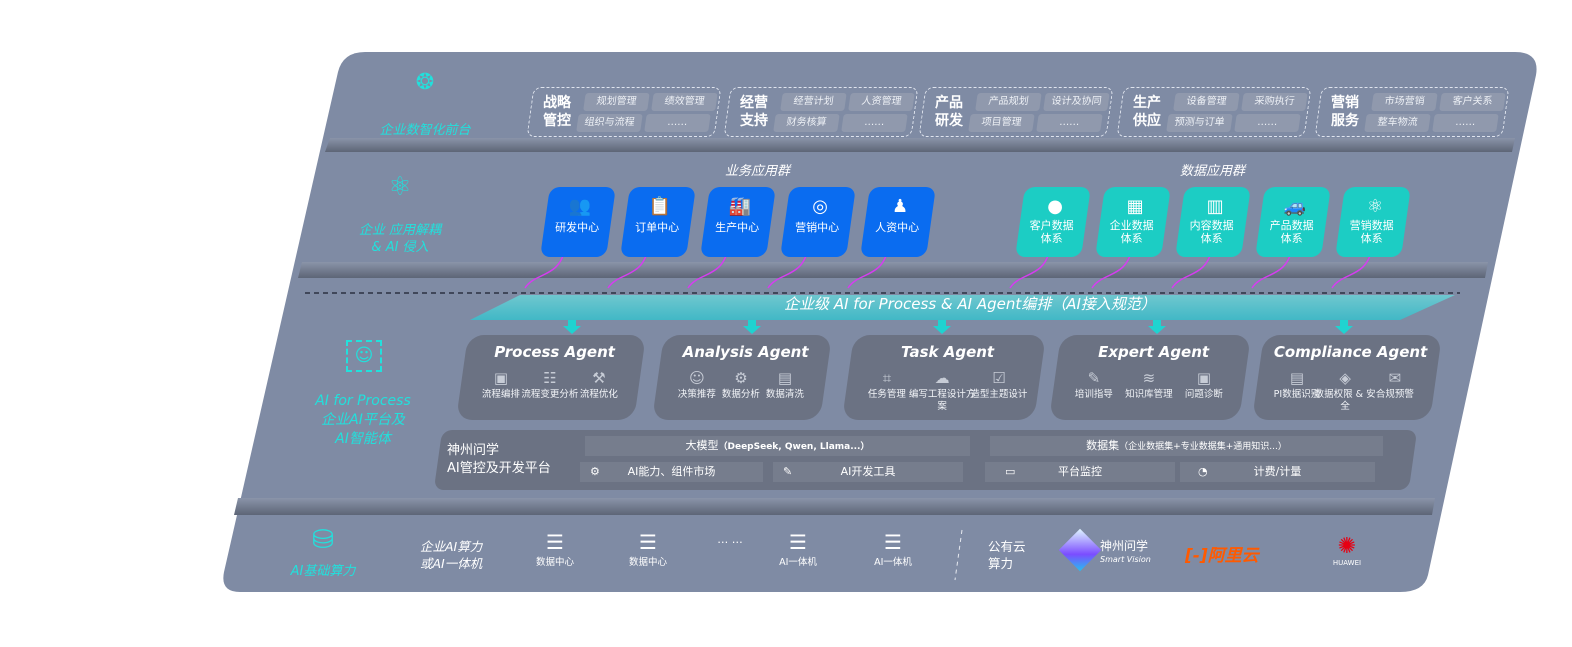  Describe the element at coordinates (660, 206) in the screenshot. I see `clipboard-icon: 📋` at that location.